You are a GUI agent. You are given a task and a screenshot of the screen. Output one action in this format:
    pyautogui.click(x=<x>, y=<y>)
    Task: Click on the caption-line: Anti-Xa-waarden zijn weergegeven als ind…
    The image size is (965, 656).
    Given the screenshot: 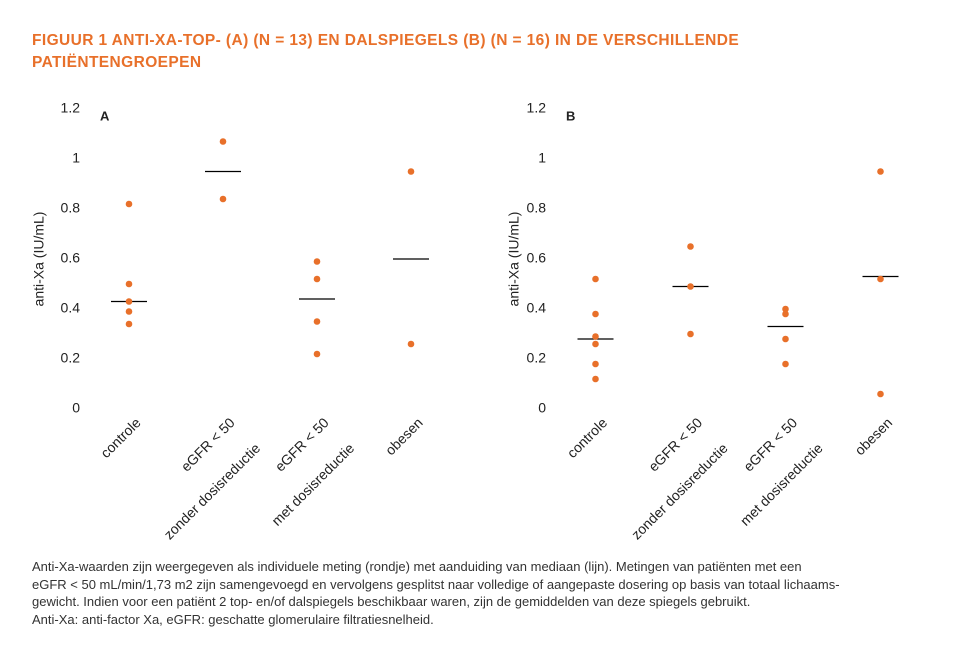 What is the action you would take?
    pyautogui.click(x=417, y=566)
    